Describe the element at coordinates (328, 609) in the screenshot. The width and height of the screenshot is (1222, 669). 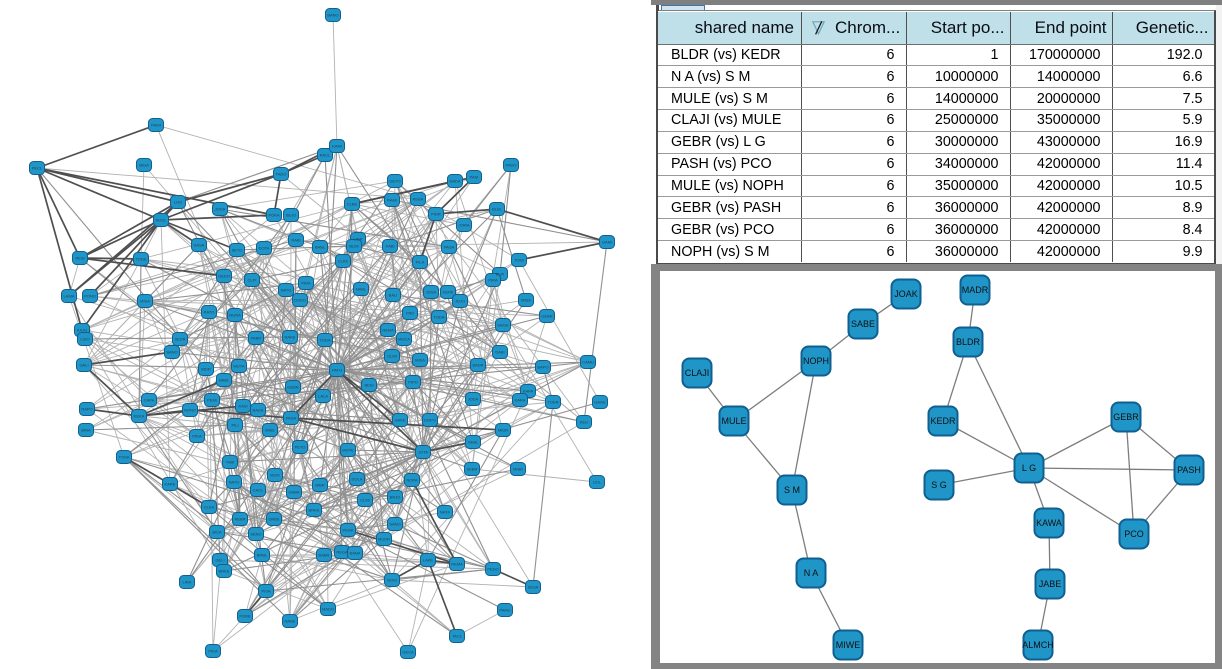
I see `svg-text: MADO` at that location.